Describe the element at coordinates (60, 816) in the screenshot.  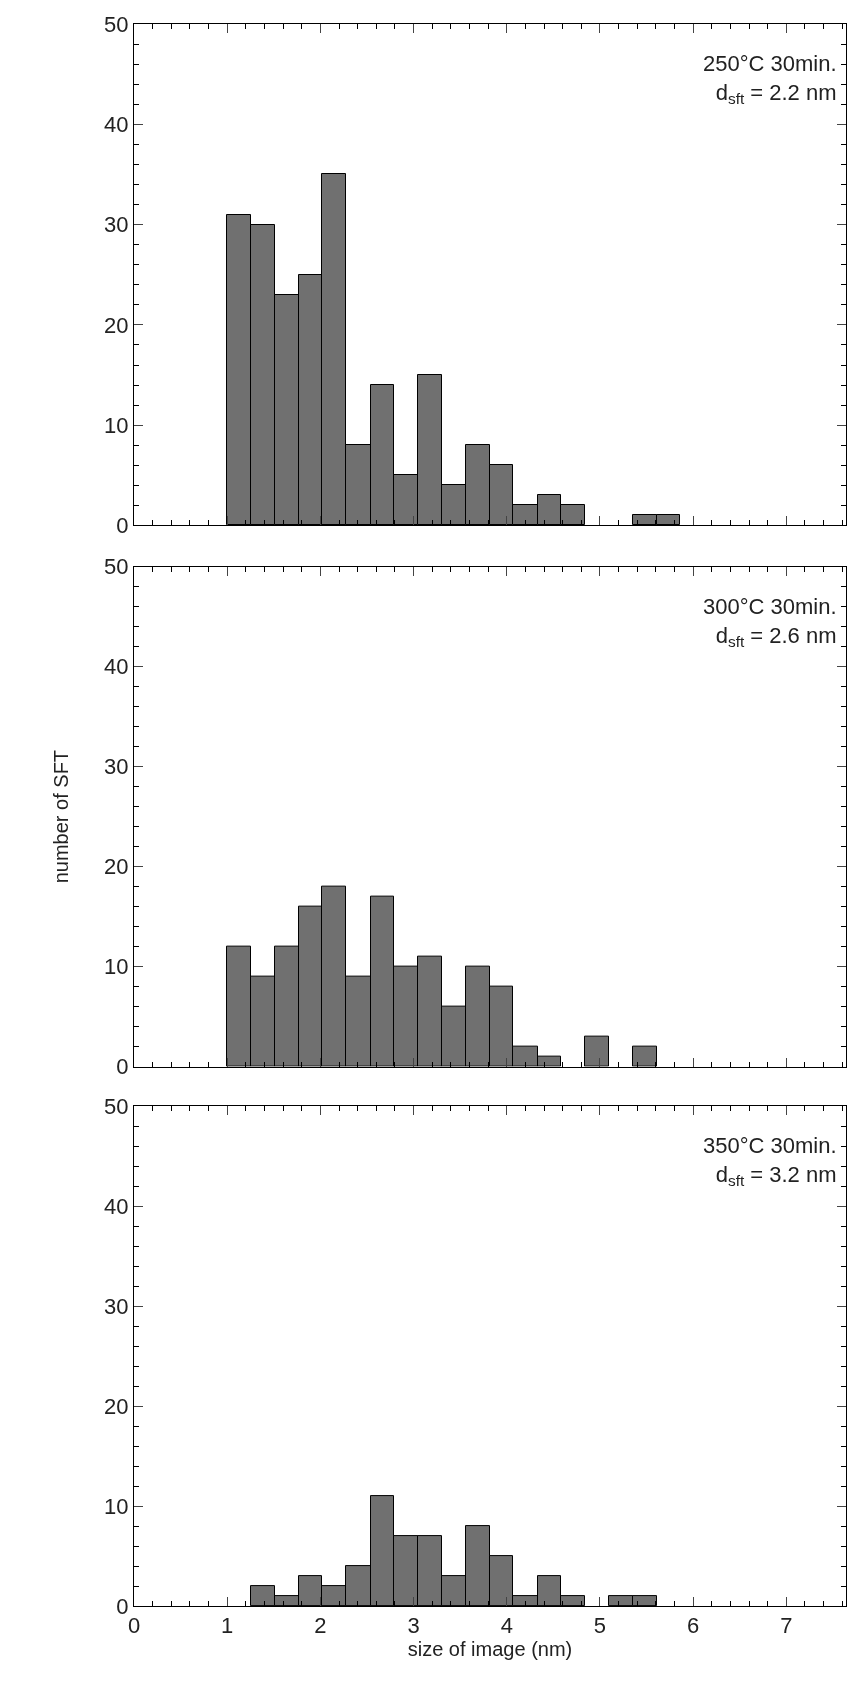
I see `y-axis-title: number of SFT` at that location.